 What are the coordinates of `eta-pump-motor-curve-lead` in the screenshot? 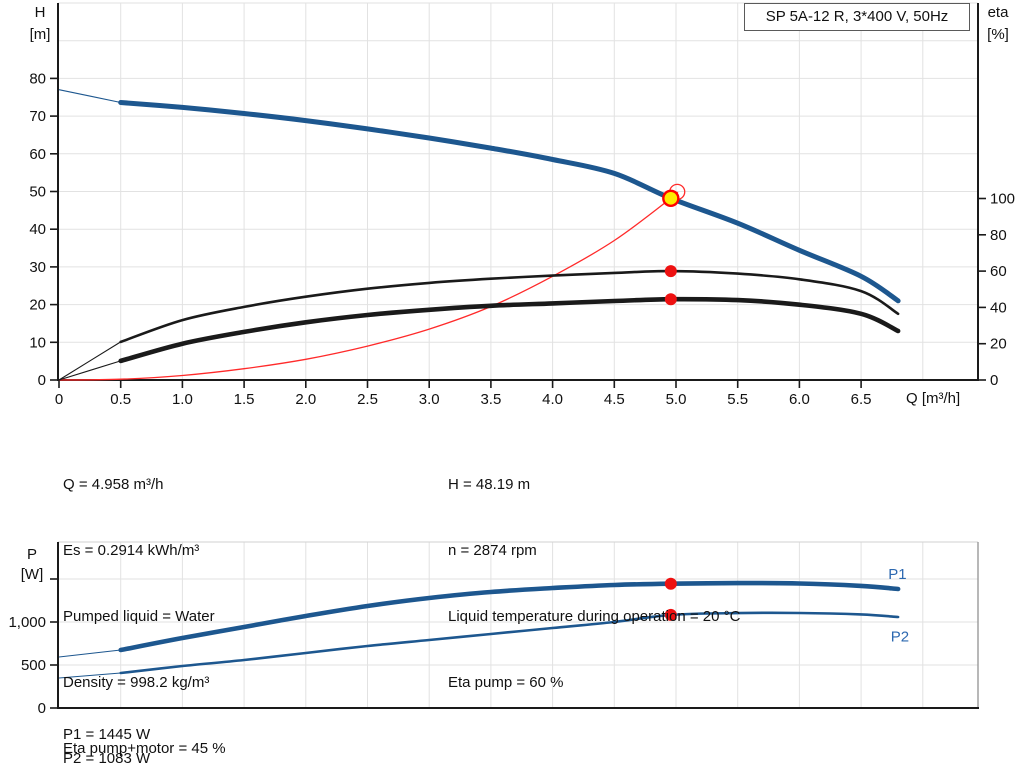 It's located at (89, 370).